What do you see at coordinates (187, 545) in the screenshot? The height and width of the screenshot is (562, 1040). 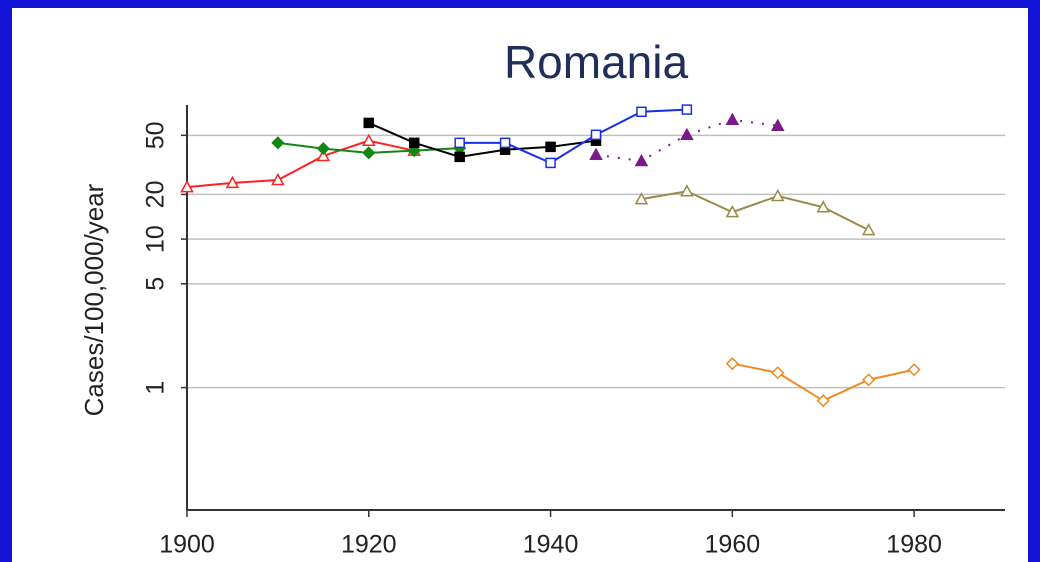 I see `x-tick-label: 1900` at bounding box center [187, 545].